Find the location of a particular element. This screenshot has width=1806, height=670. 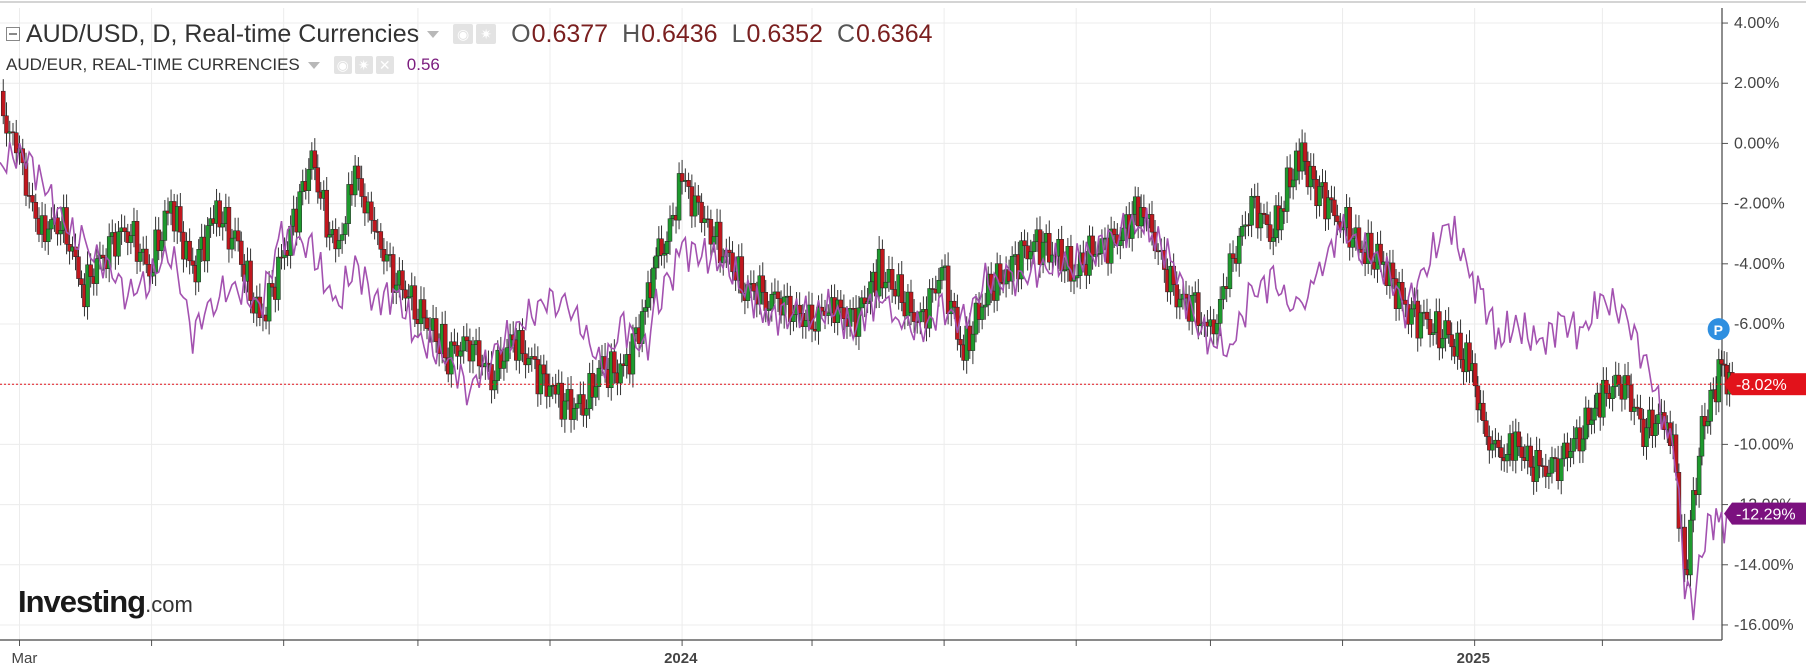

compare-series-value: 0.56 is located at coordinates (423, 64).